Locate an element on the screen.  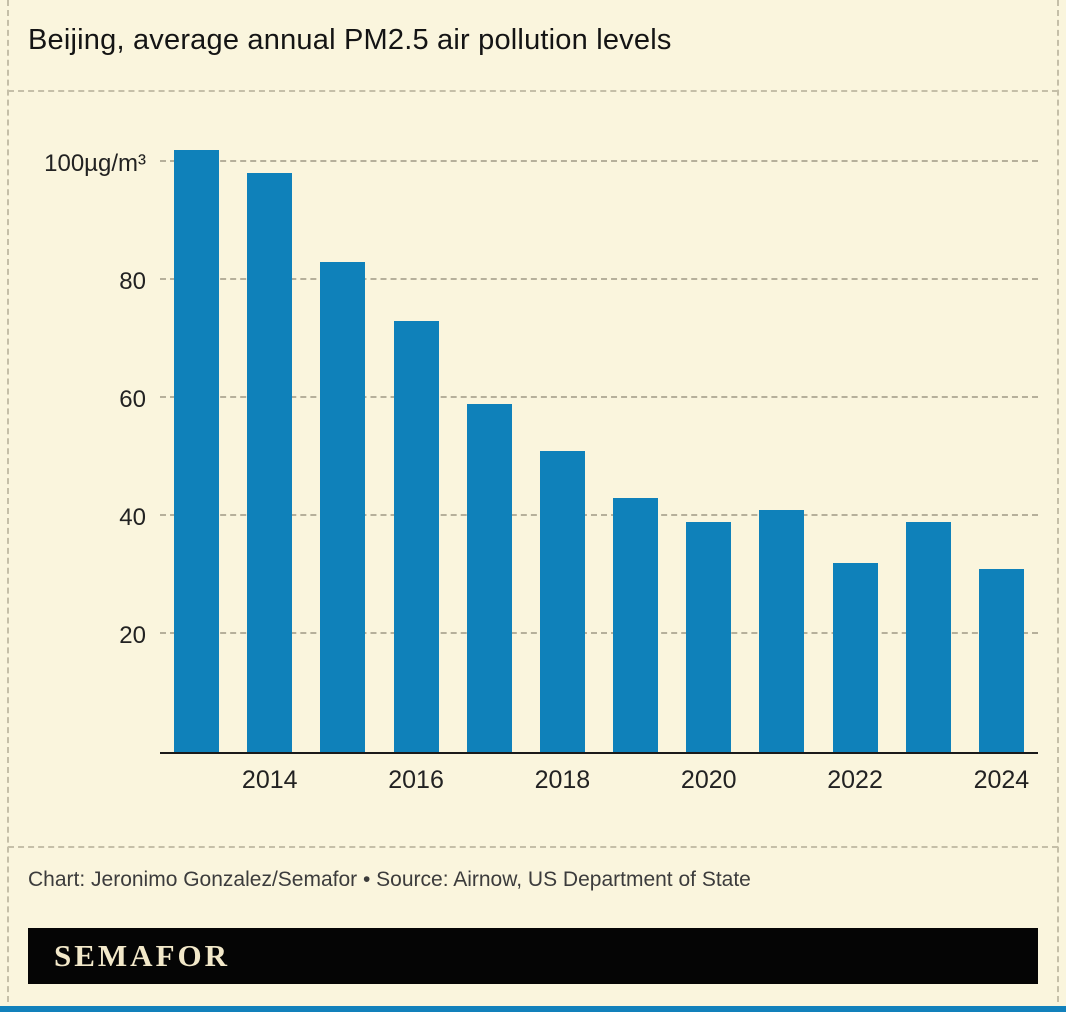
x-axis: 2014 2016 2018 2020 2022 2024 is located at coordinates (599, 774).